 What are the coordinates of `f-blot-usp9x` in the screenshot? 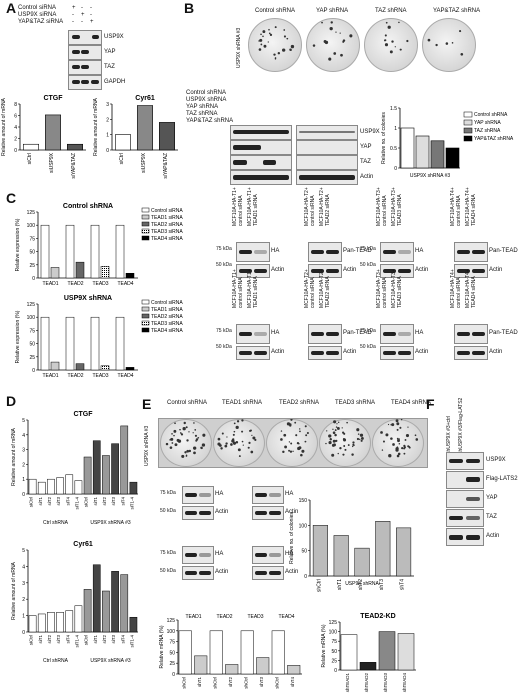 It's located at (465, 461).